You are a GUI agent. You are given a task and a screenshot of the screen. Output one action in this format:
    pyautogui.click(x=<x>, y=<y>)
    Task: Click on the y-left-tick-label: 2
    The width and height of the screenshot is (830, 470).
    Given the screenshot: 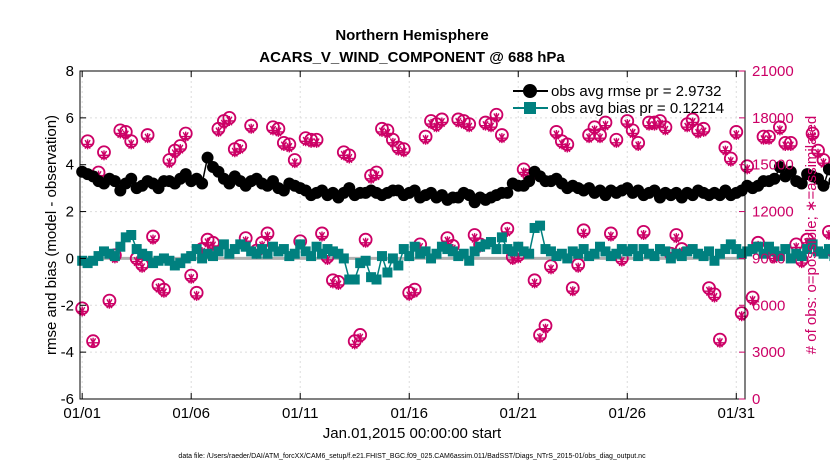 What is the action you would take?
    pyautogui.click(x=70, y=212)
    